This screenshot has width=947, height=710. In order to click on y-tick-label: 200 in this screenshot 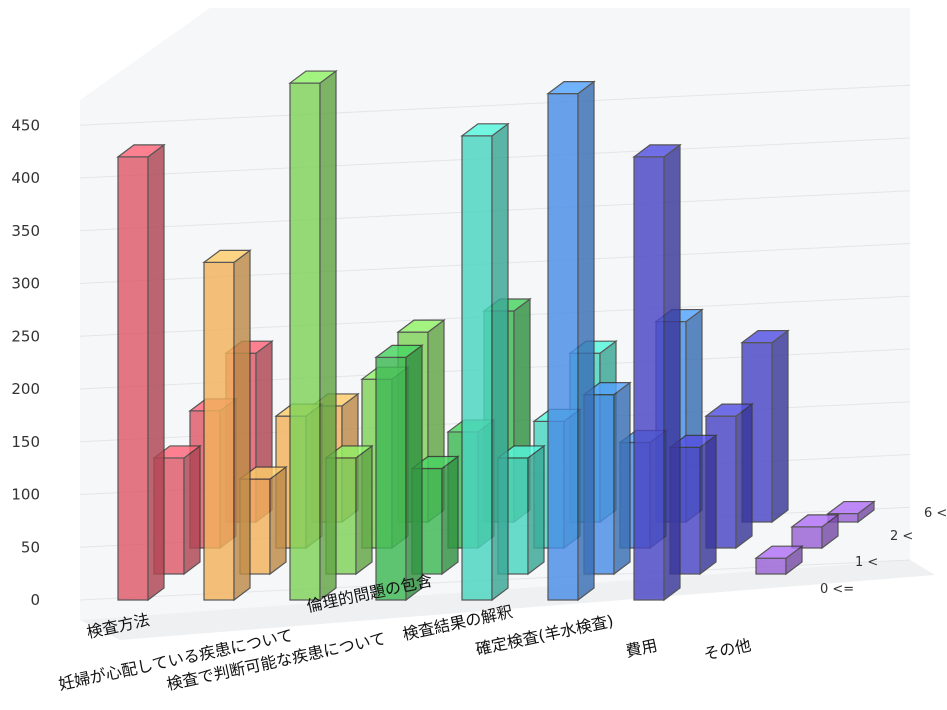, I will do `click(25, 389)`.